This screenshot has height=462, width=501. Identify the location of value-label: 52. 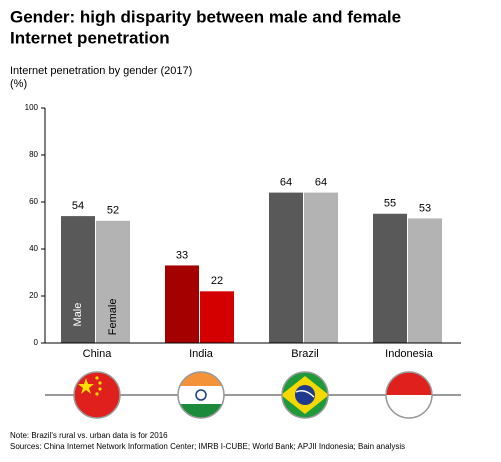
(113, 211).